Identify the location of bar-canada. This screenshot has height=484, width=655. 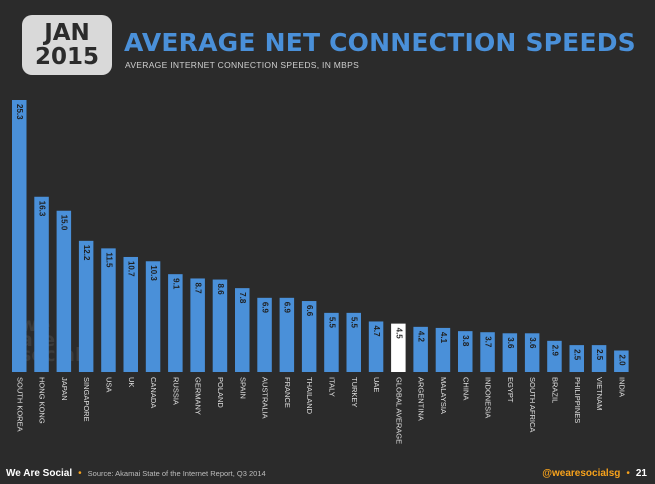
(153, 316).